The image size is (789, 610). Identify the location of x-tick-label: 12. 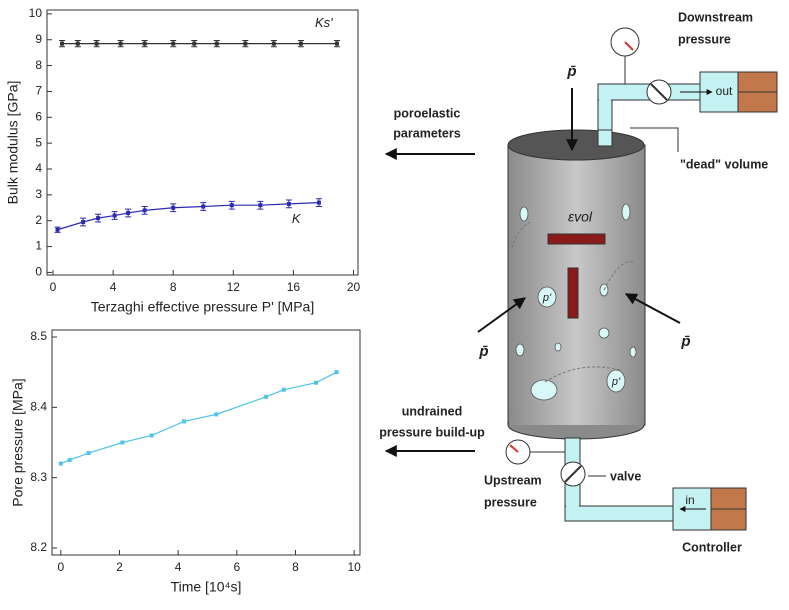
(234, 287).